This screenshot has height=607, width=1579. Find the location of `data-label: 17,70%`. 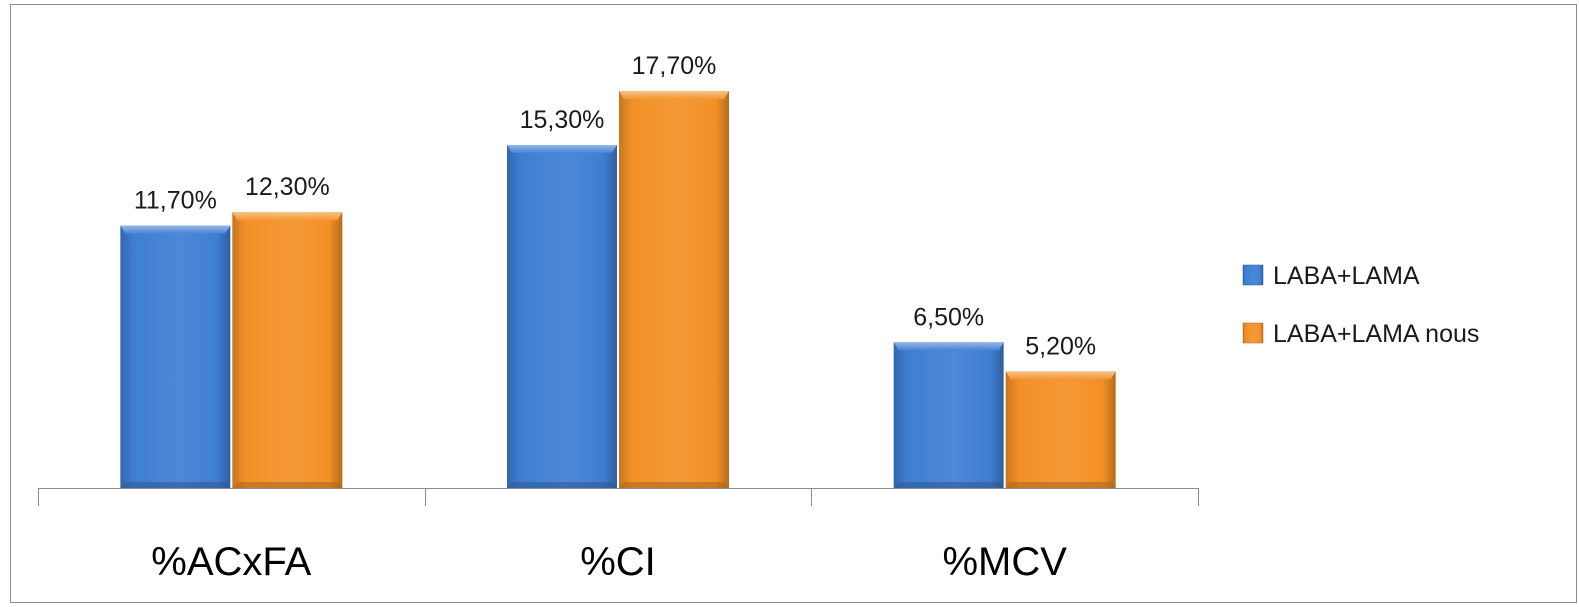

data-label: 17,70% is located at coordinates (674, 66).